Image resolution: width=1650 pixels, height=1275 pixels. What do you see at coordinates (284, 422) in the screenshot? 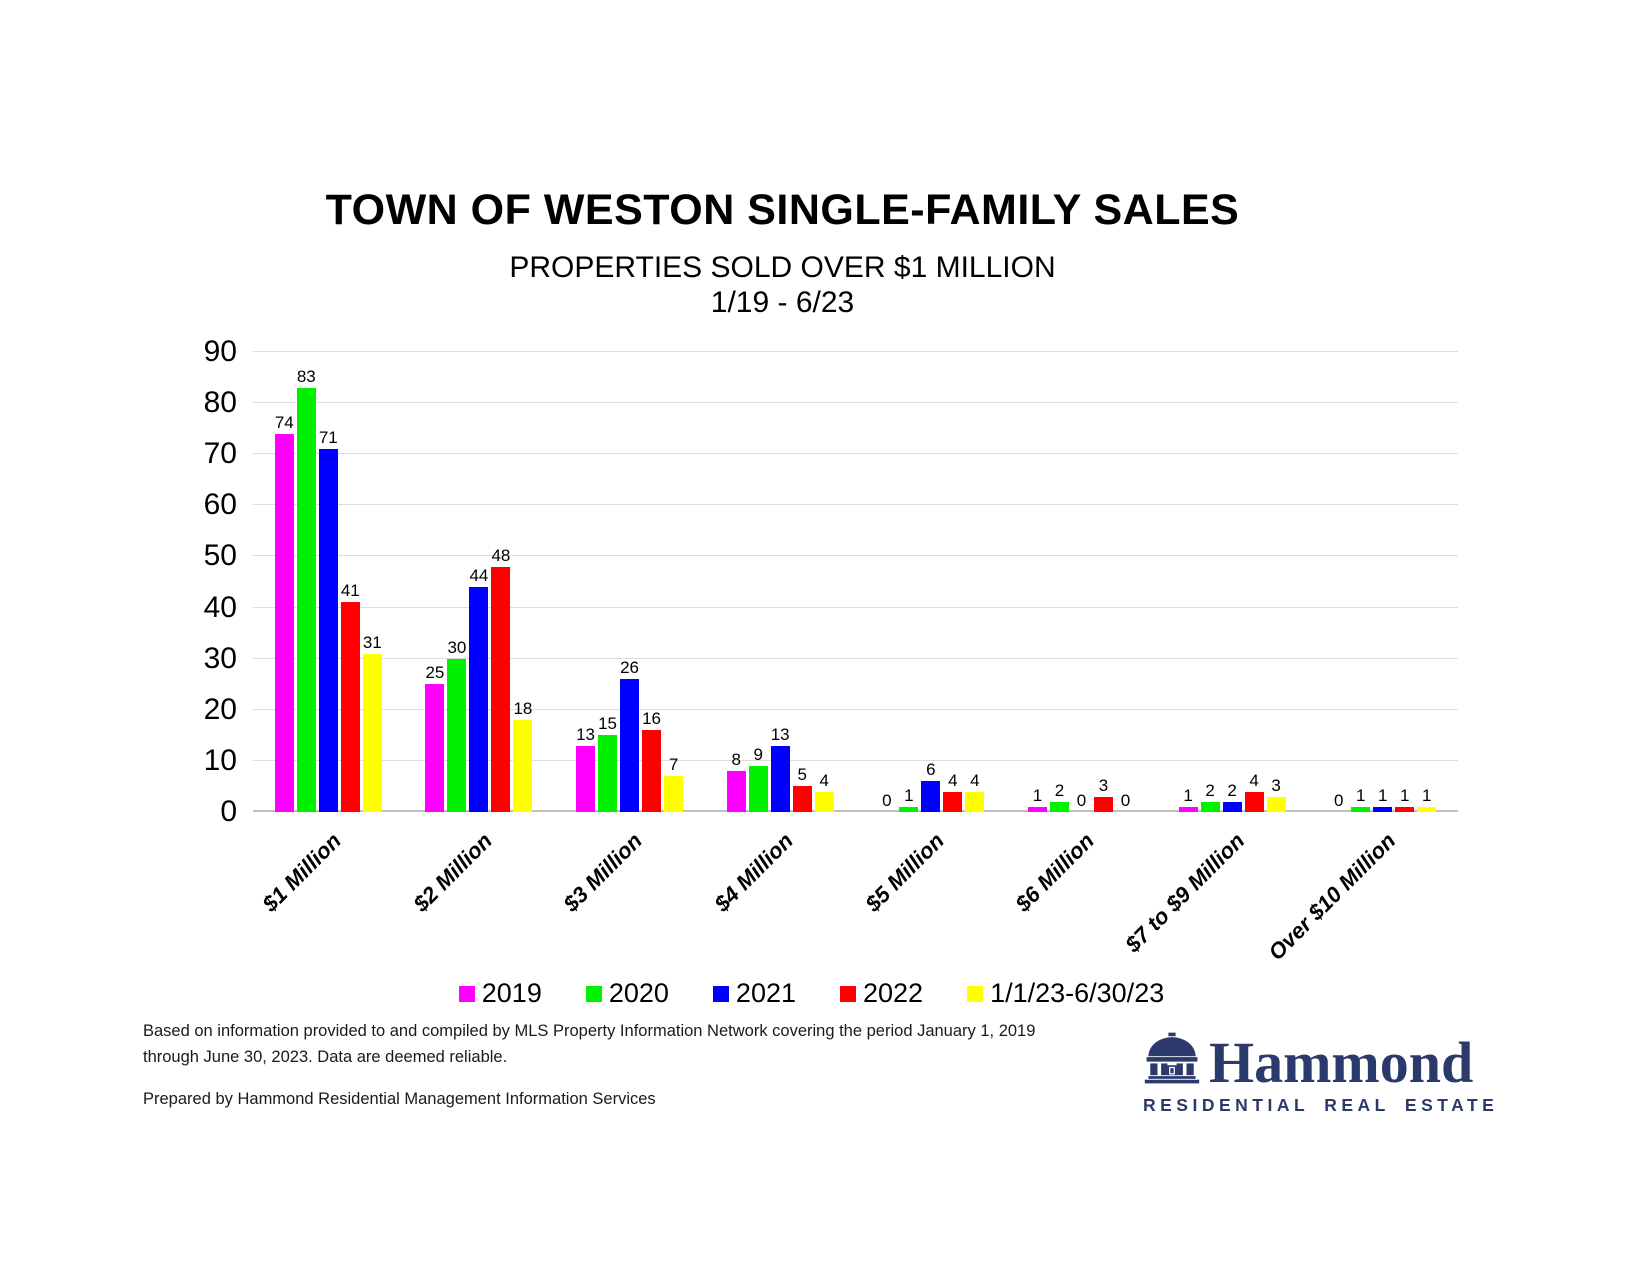
I see `data-label: 74` at bounding box center [284, 422].